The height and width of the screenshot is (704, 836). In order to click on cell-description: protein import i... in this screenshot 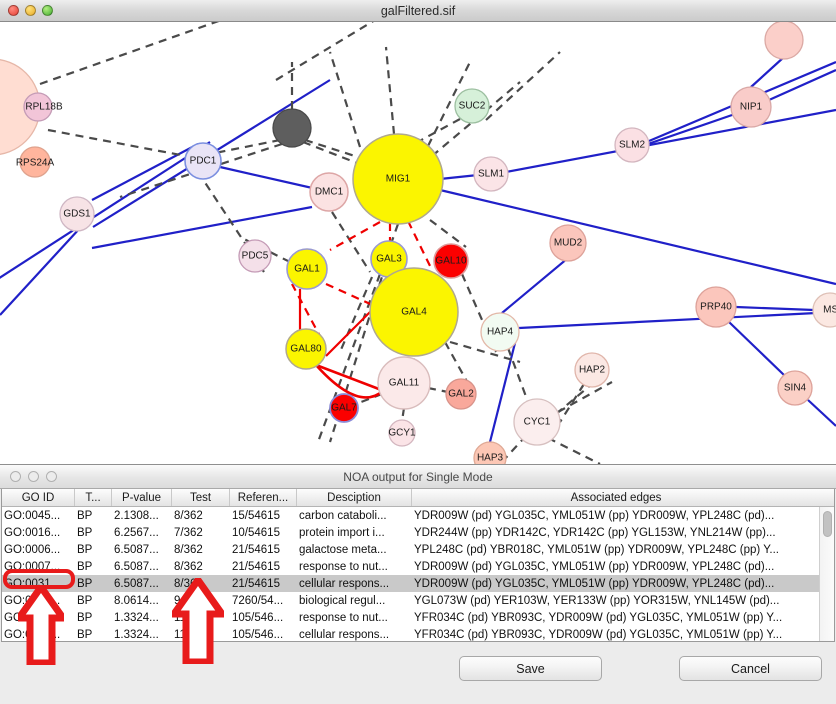, I will do `click(342, 532)`.